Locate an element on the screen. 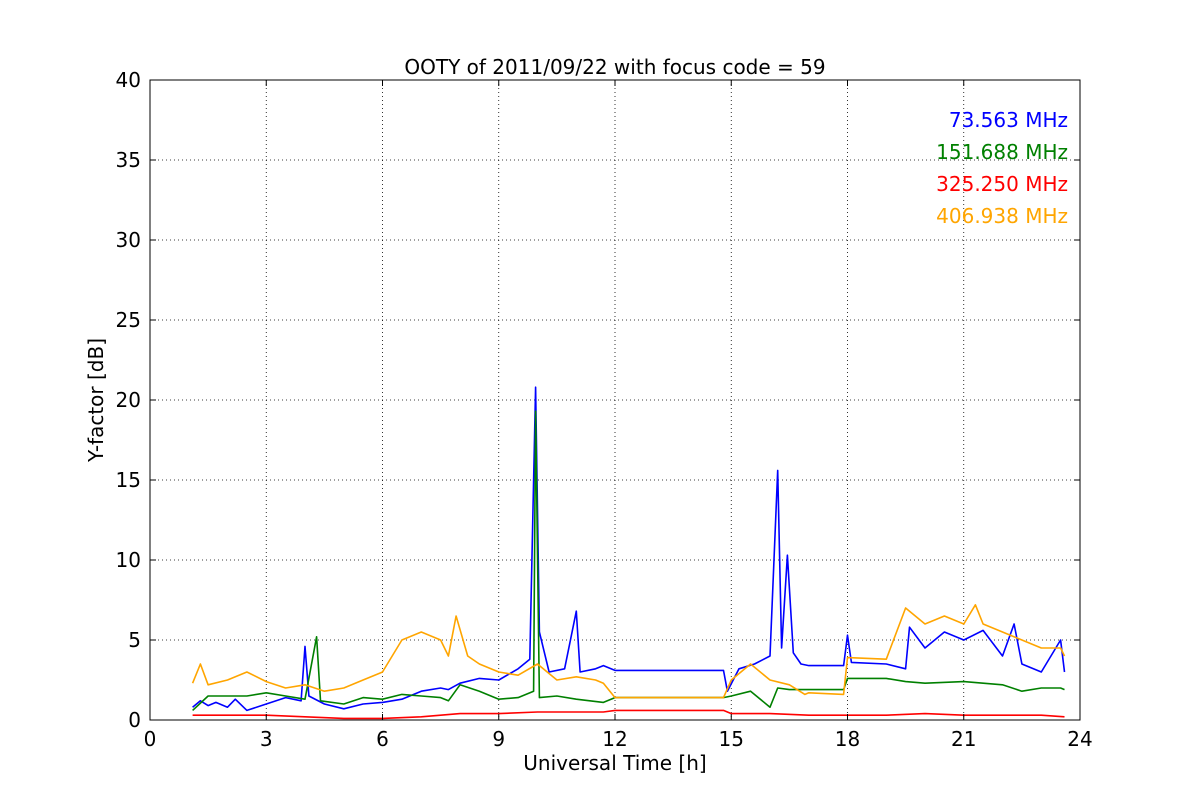 Image resolution: width=1200 pixels, height=800 pixels. y-tick-label: 20 is located at coordinates (128, 400).